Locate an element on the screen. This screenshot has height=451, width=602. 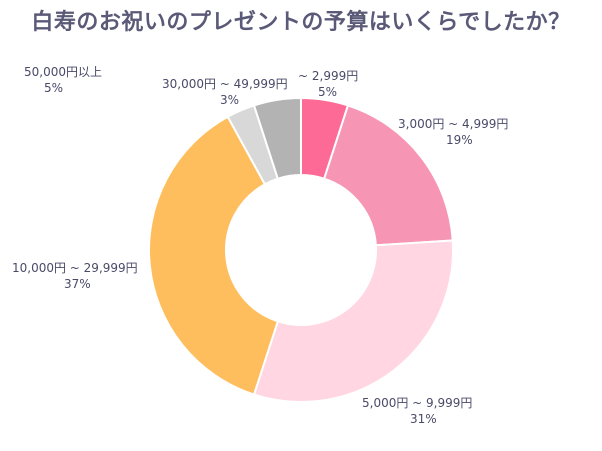
slice-label-3: 5,000円 ~ 9,999円 is located at coordinates (417, 403).